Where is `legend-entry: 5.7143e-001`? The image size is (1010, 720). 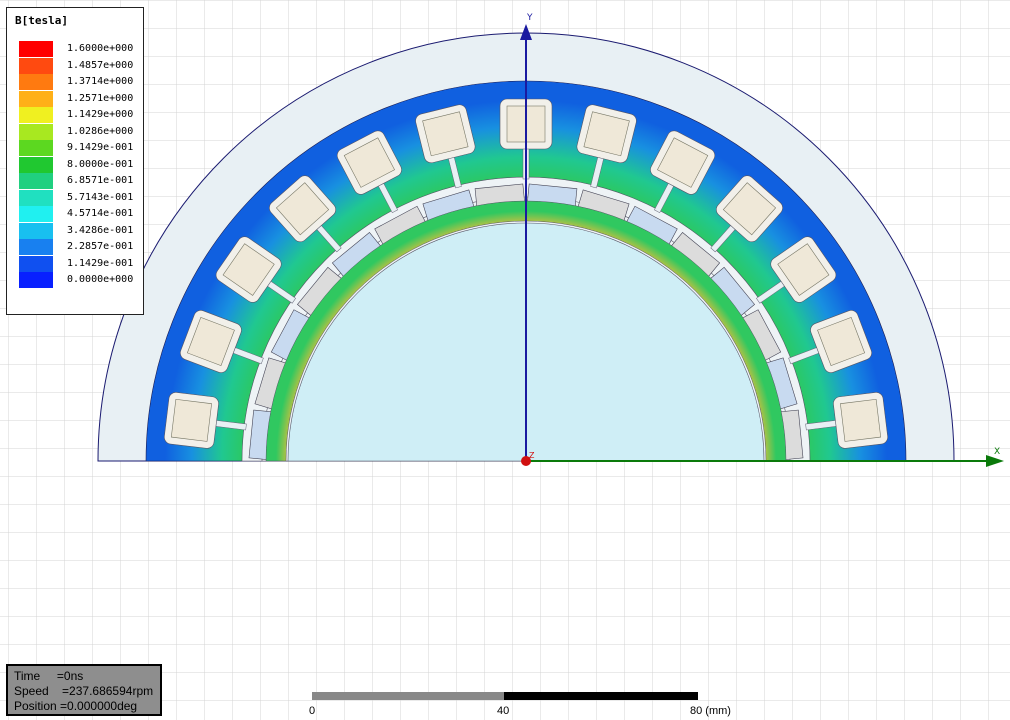 legend-entry: 5.7143e-001 is located at coordinates (78, 197).